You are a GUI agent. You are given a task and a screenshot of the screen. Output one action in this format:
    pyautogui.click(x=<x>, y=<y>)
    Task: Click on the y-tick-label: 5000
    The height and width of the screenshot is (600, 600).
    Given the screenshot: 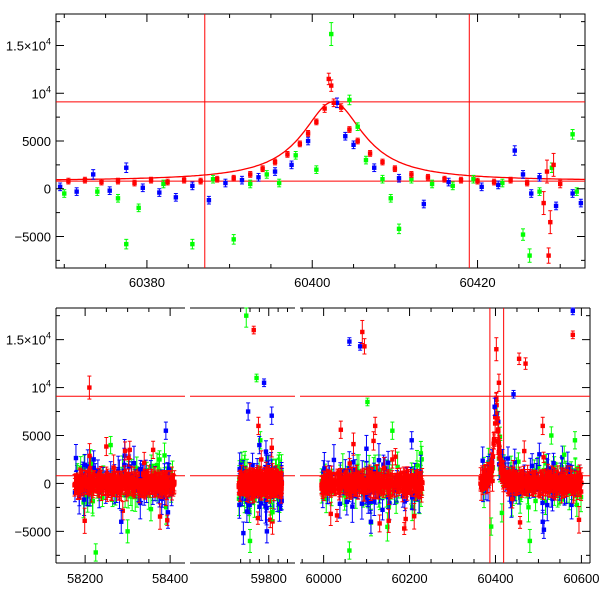 What is the action you would take?
    pyautogui.click(x=36, y=141)
    